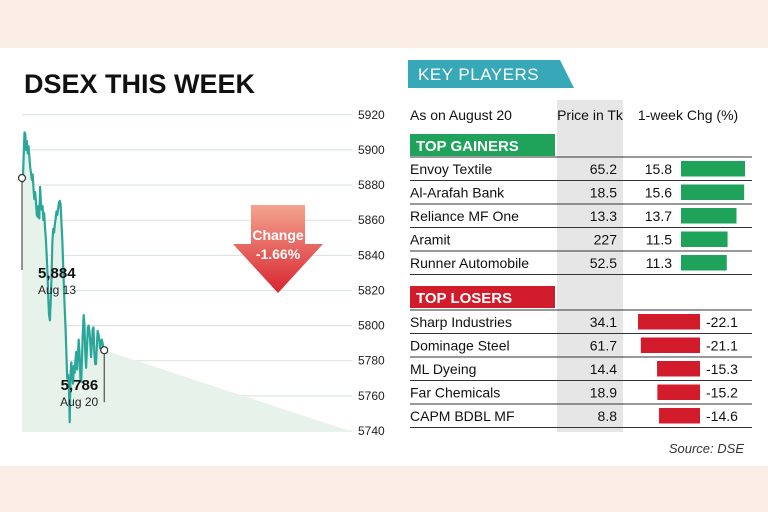 The image size is (768, 512). What do you see at coordinates (460, 345) in the screenshot?
I see `loser-name: Dominage Steel` at bounding box center [460, 345].